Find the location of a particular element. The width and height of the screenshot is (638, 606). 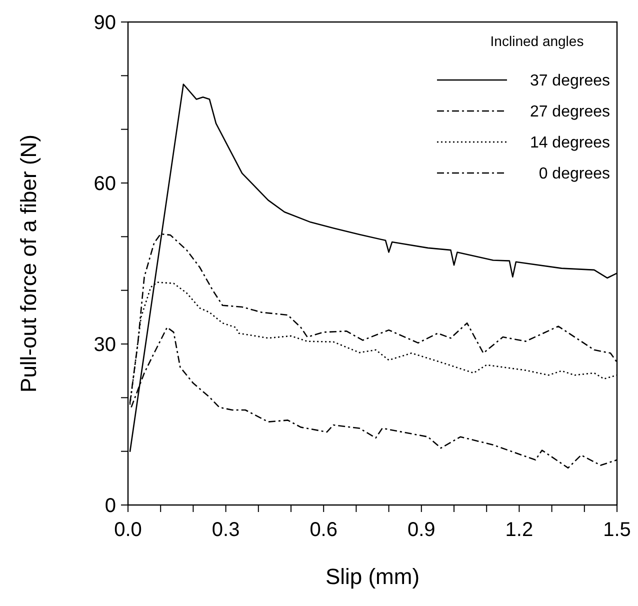

y-axis-title: Pull-out force of a fiber (N) is located at coordinates (28, 263).